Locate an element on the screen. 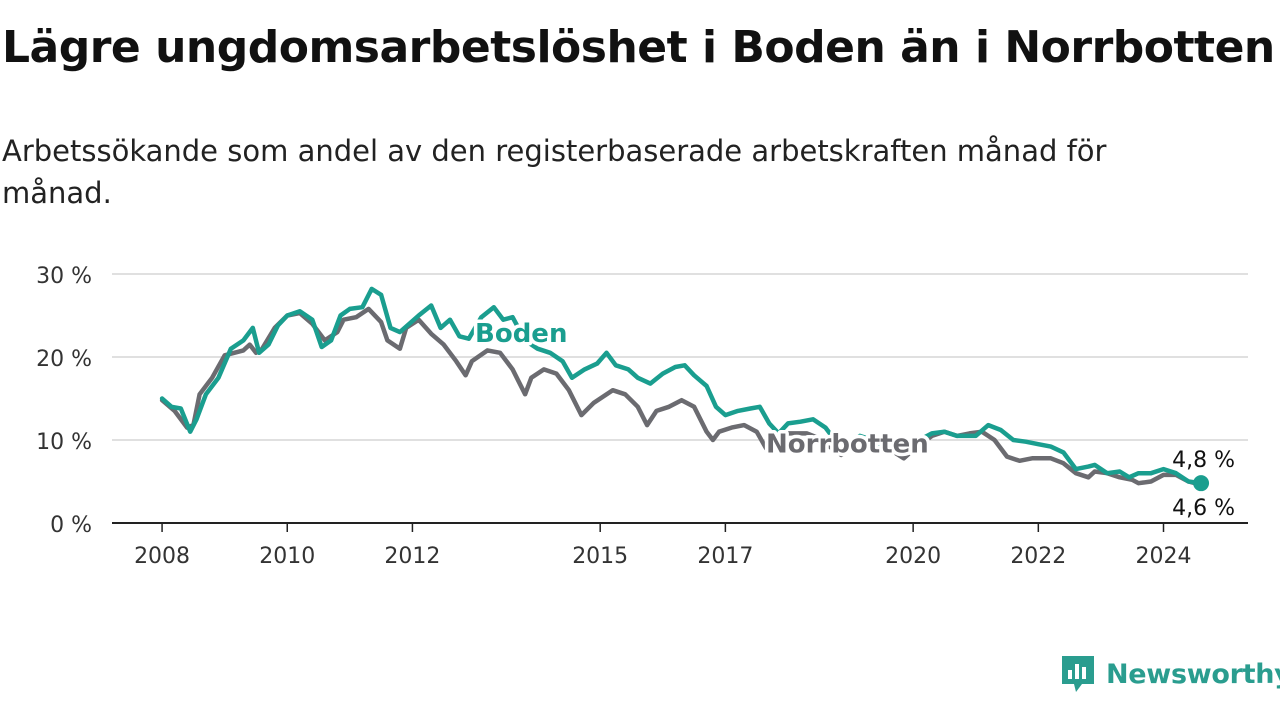  x-tick-label: 2024 is located at coordinates (1164, 556).